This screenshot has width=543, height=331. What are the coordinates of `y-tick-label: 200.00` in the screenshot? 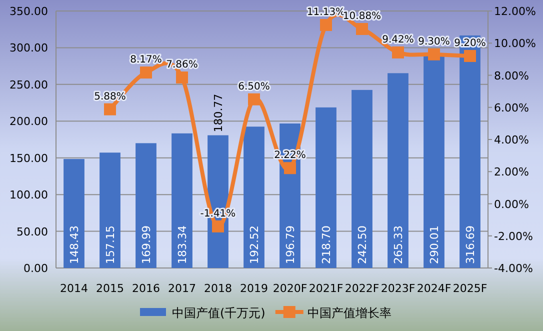 It's located at (29, 121).